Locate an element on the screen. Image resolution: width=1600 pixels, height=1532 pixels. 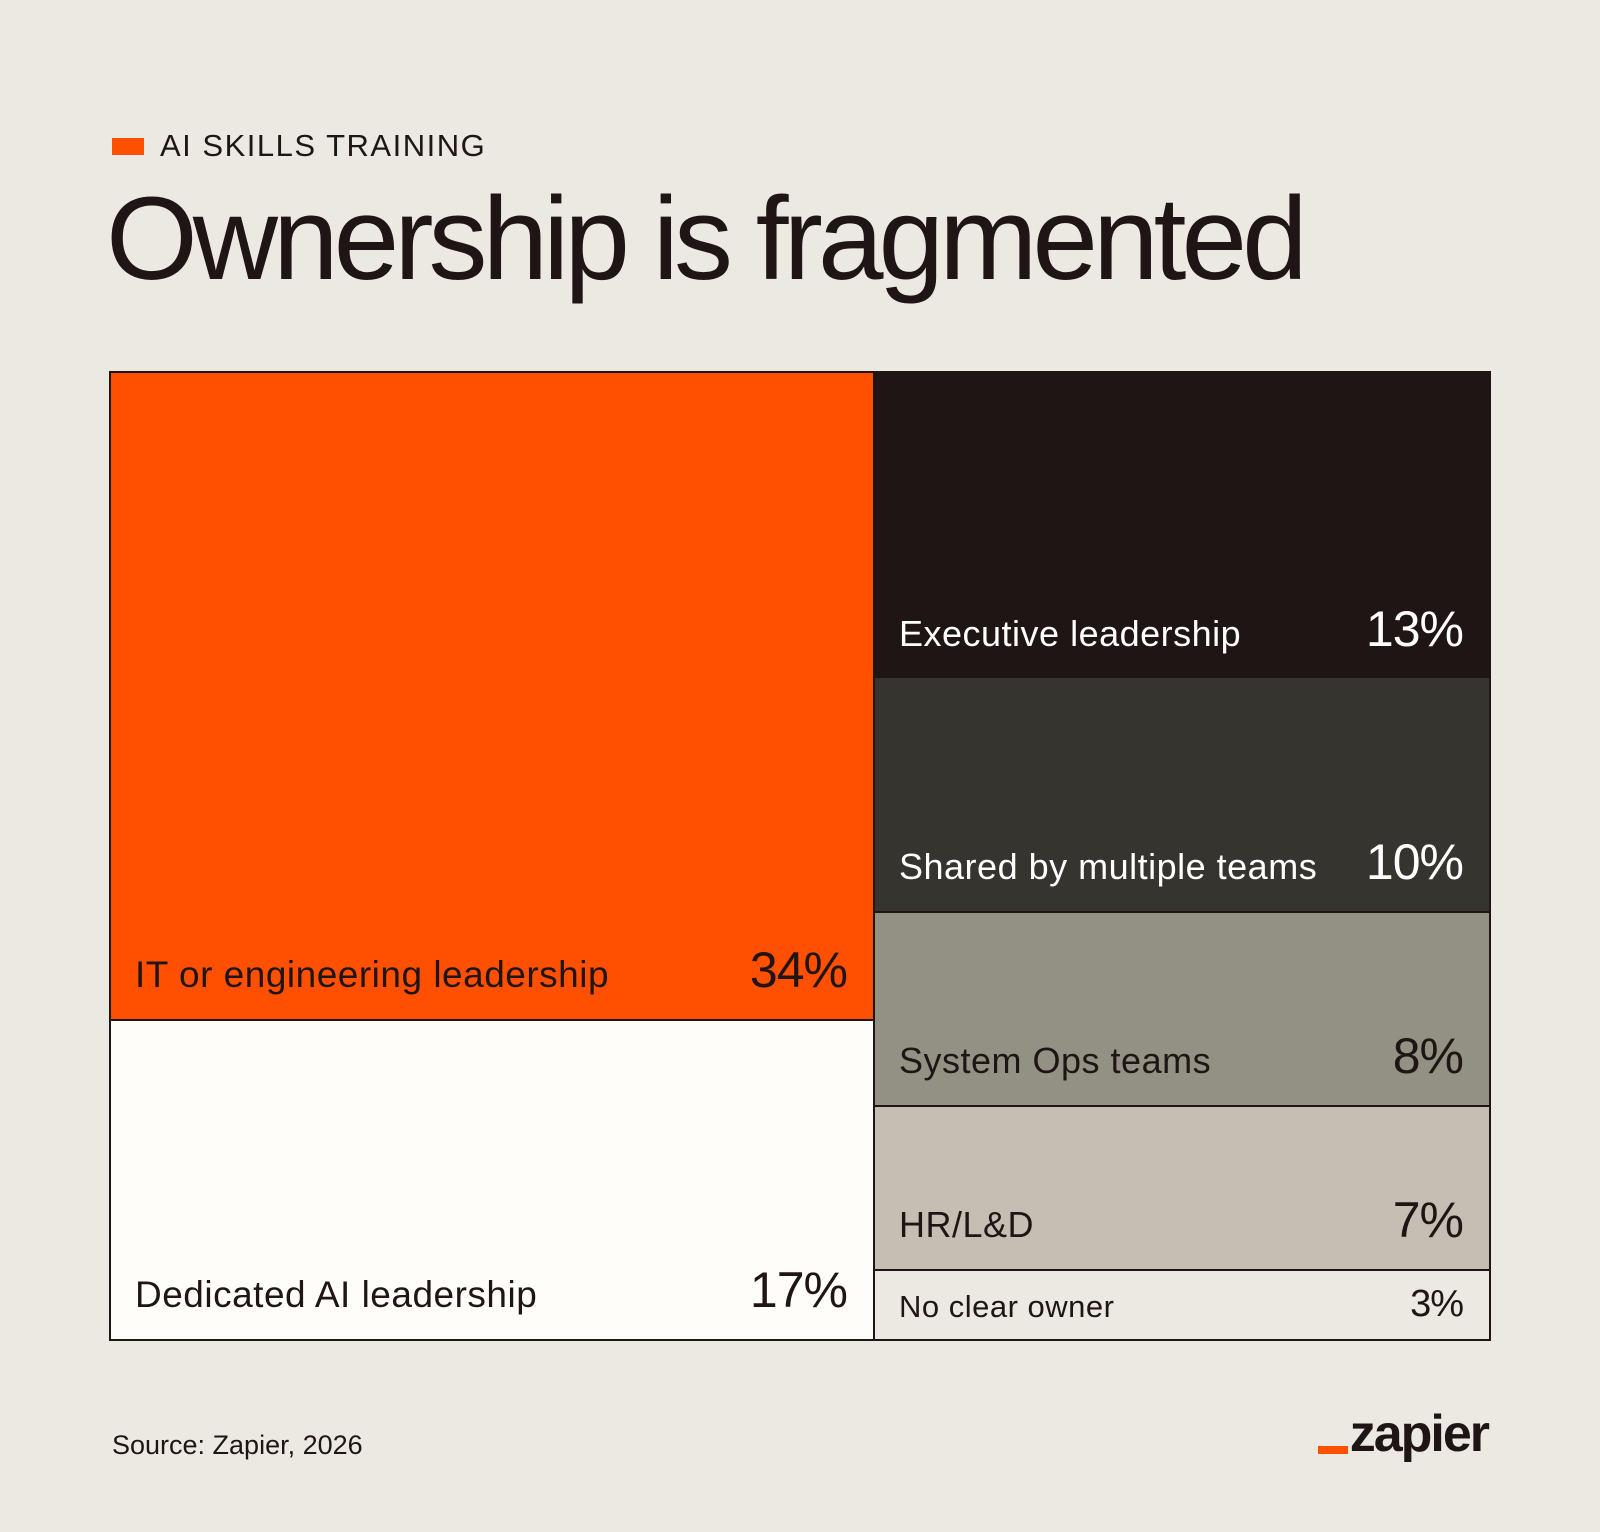
tile-value: 7% is located at coordinates (1428, 1220).